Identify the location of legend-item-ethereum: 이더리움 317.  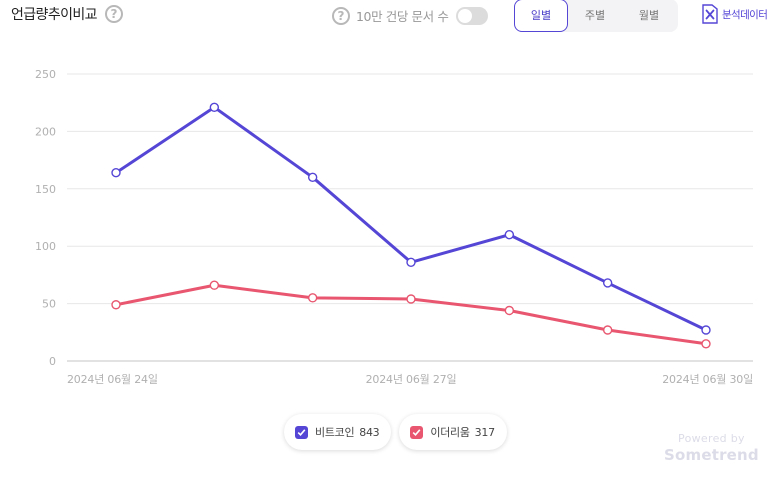
(453, 432).